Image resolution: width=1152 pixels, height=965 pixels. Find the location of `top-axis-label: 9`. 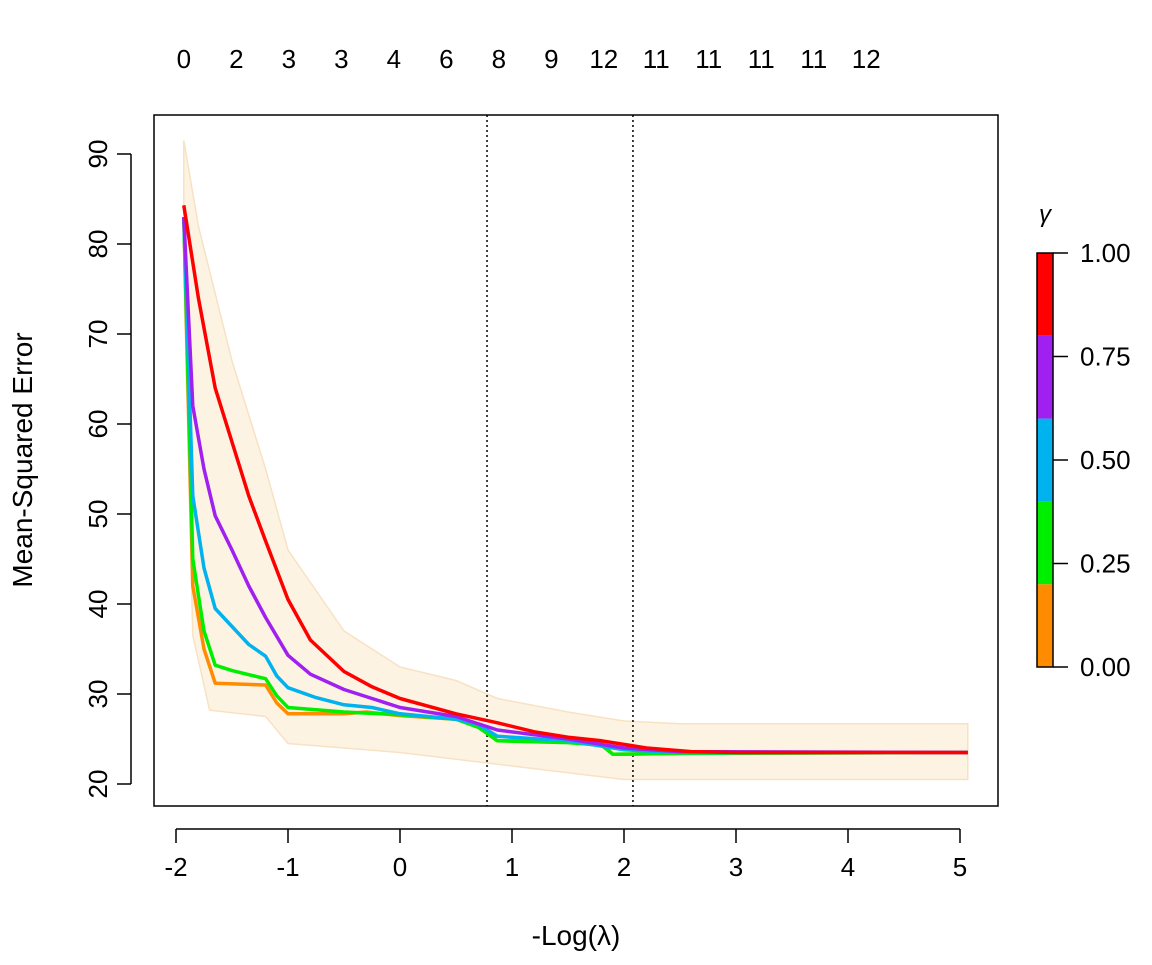

top-axis-label: 9 is located at coordinates (551, 59).